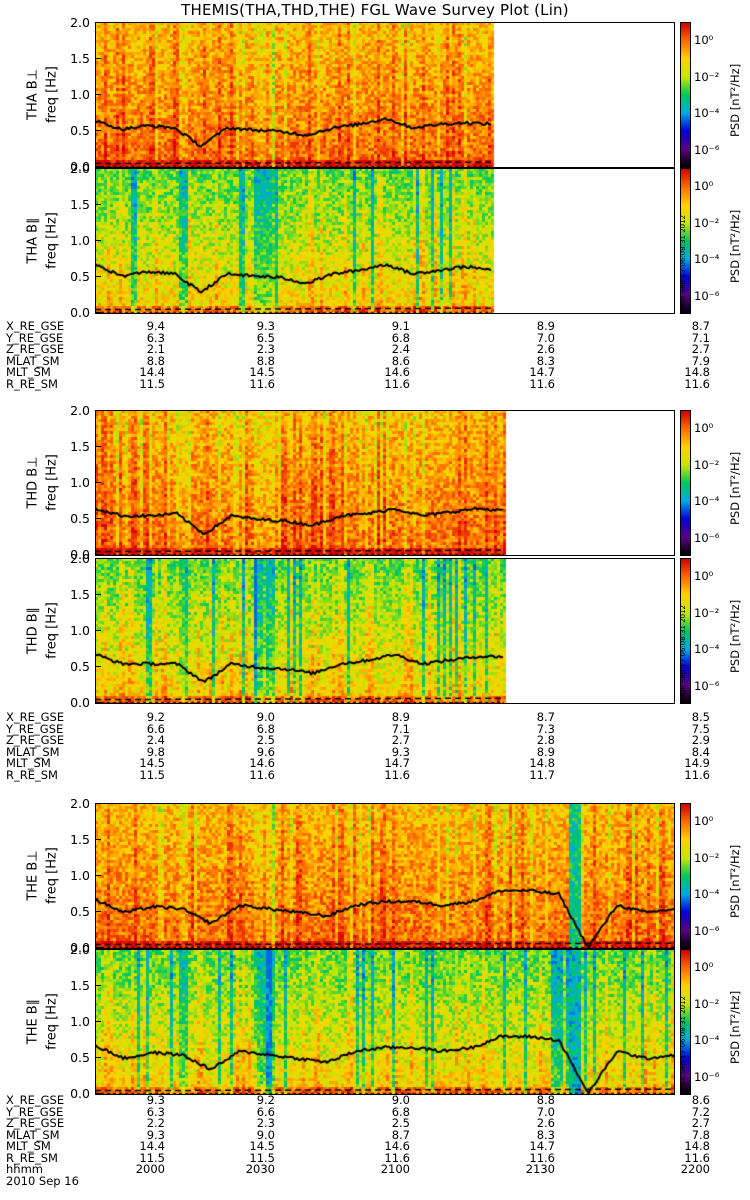 The width and height of the screenshot is (750, 1200). What do you see at coordinates (683, 262) in the screenshot?
I see `run-timestamp: Mon Sep 17 06:08:31 2012` at bounding box center [683, 262].